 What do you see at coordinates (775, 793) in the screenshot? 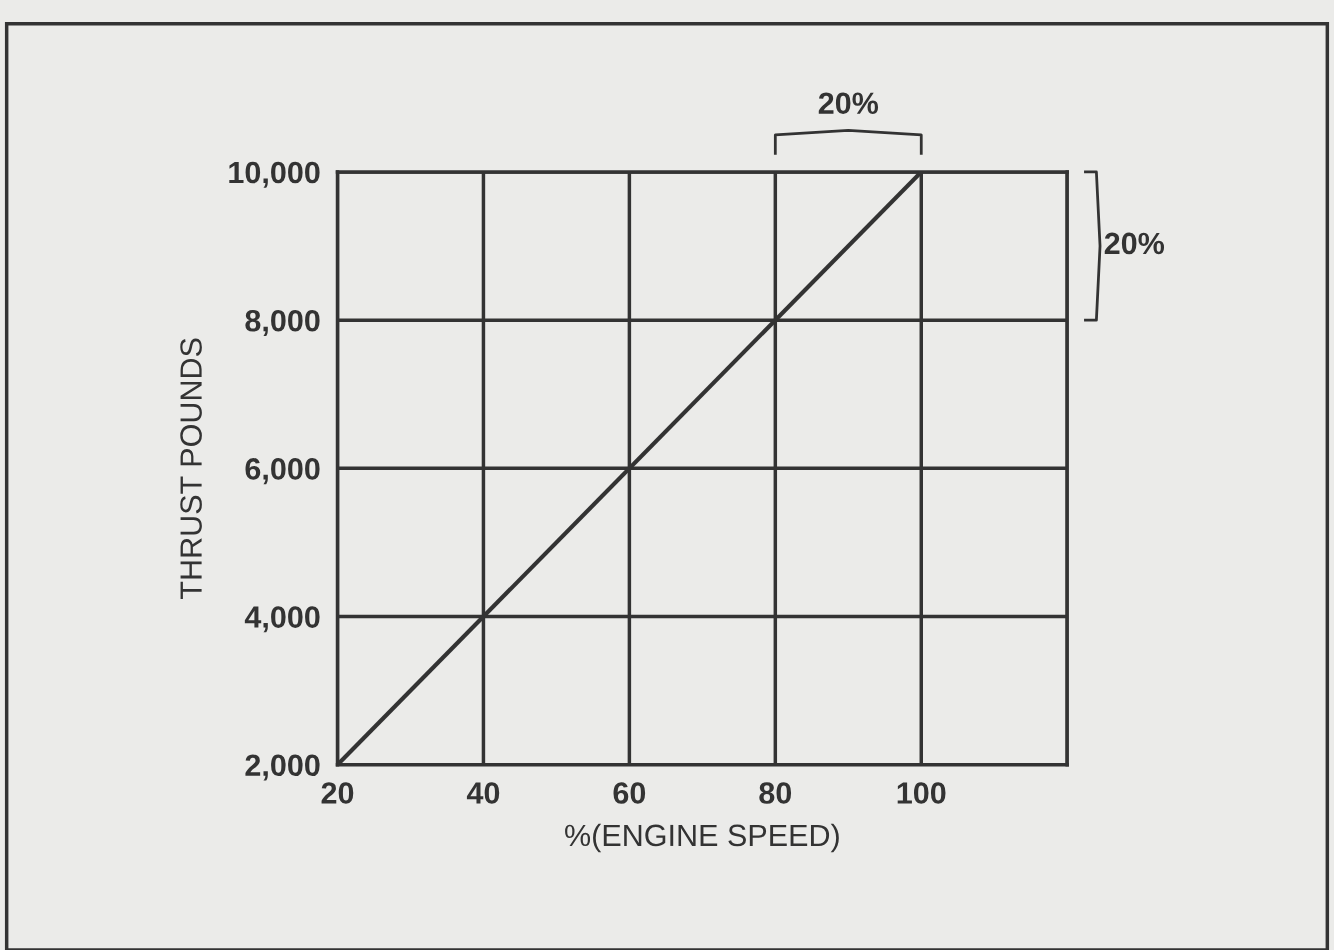
I see `x-tick-label: 80` at bounding box center [775, 793].